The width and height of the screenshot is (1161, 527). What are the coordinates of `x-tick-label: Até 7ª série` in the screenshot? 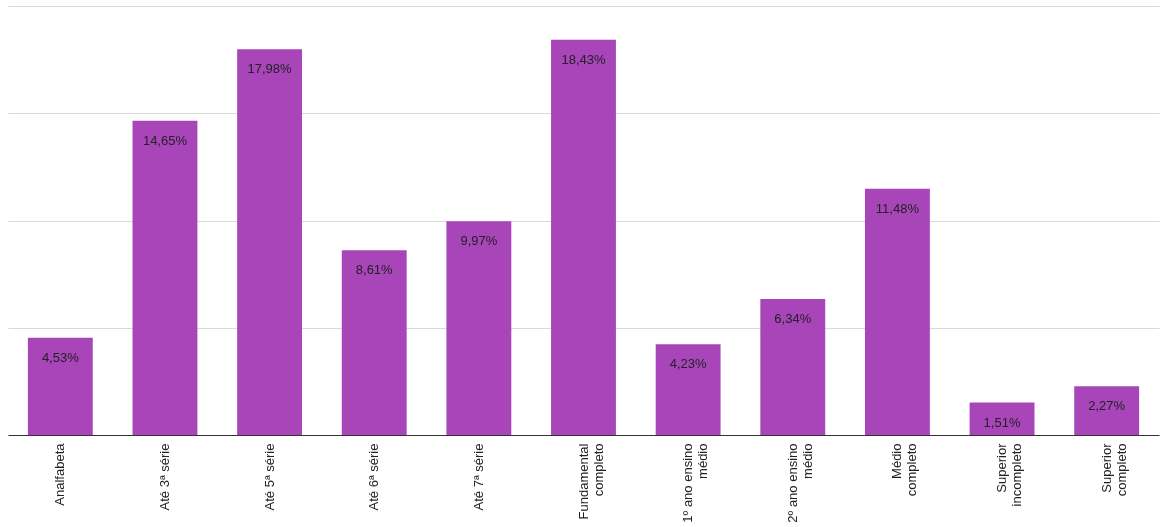 It's located at (478, 477).